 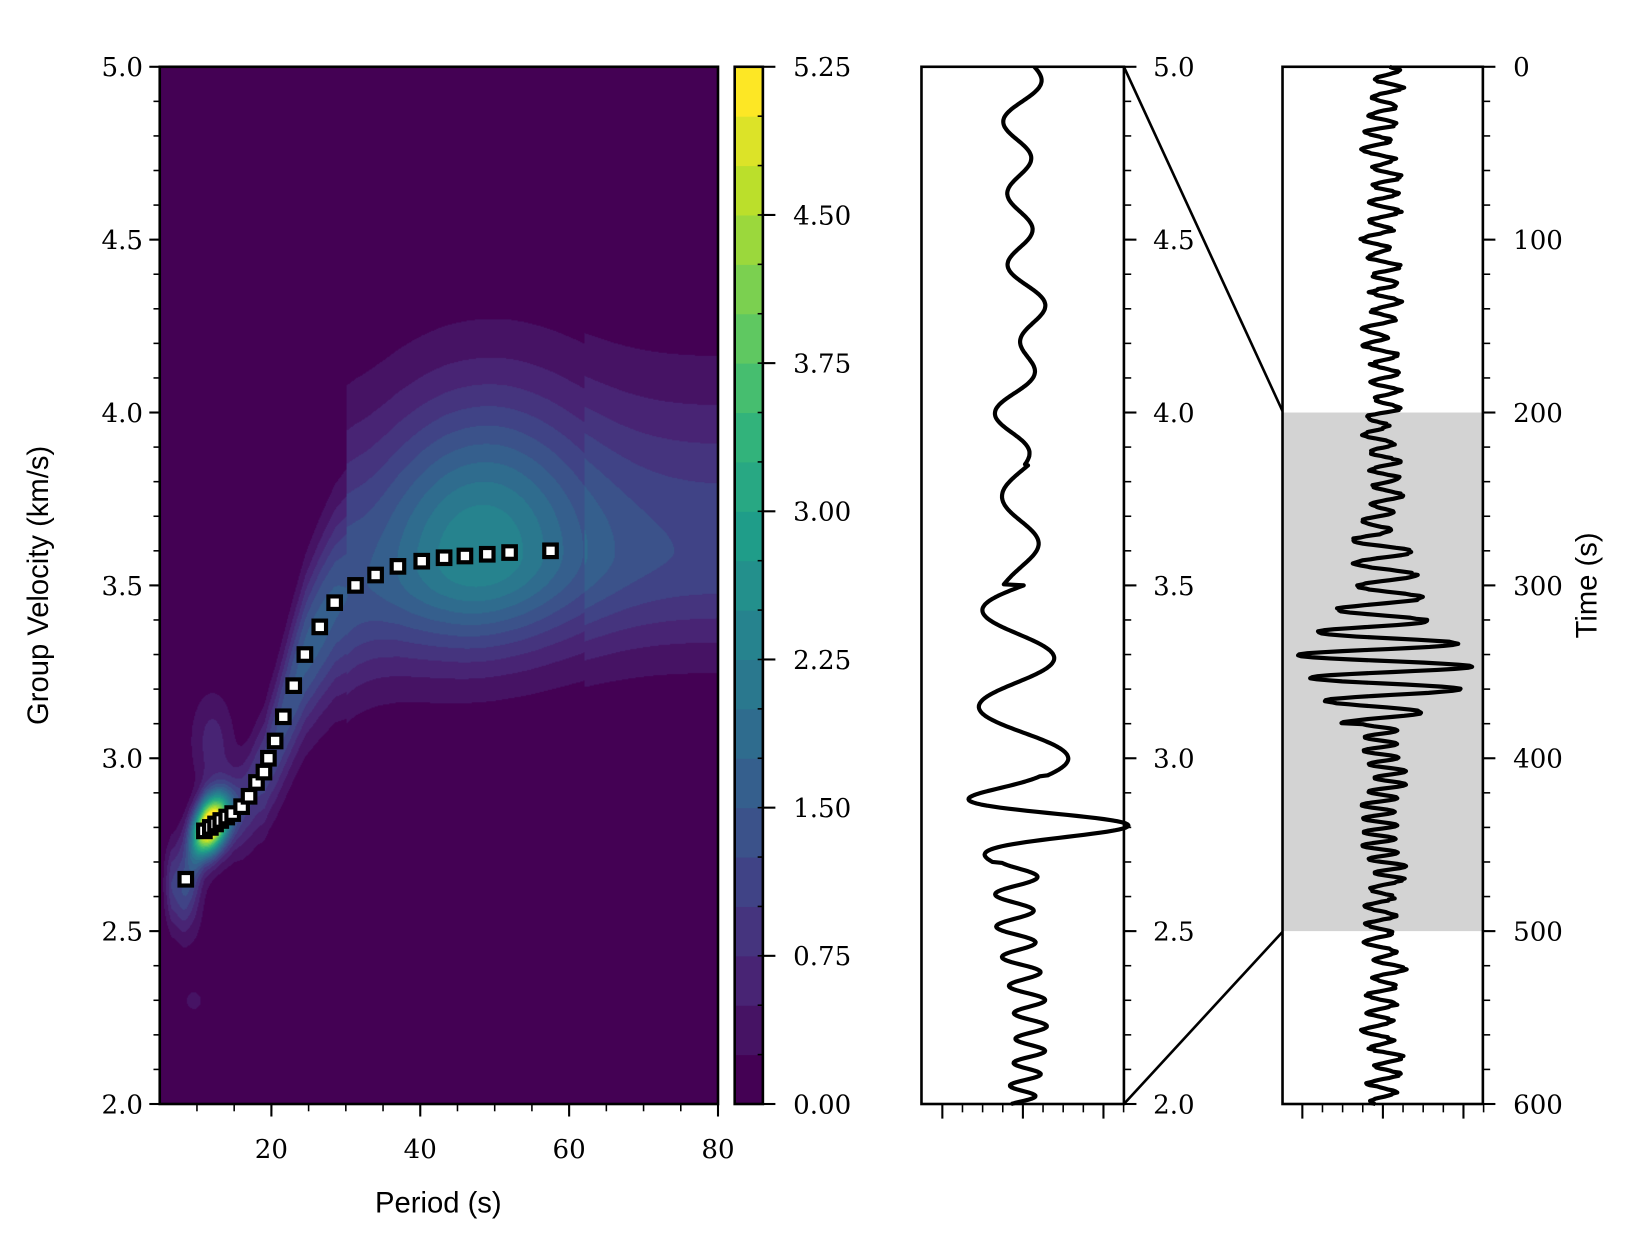 I want to click on zoom-connector-top, so click(x=1203, y=239).